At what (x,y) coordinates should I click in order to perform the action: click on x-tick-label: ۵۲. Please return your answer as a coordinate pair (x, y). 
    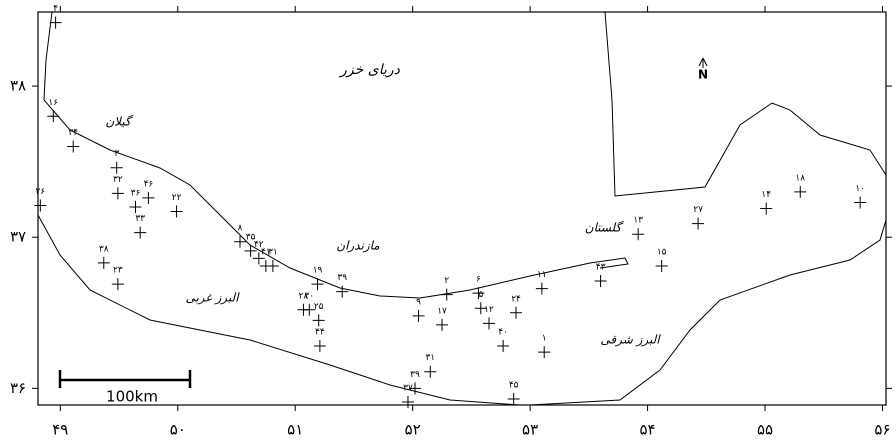
    Looking at the image, I should click on (413, 430).